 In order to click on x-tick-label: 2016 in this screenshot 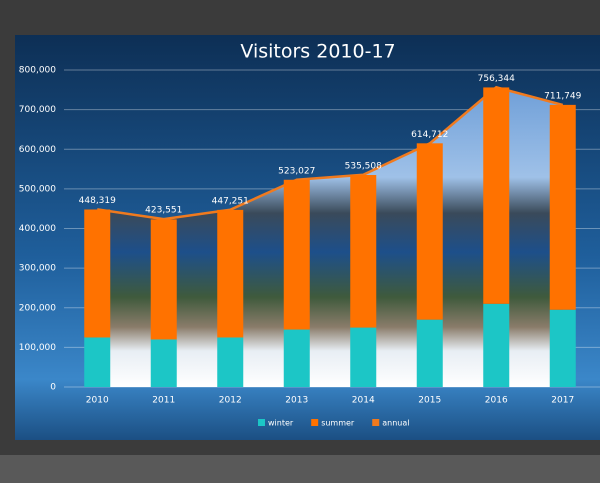, I will do `click(496, 401)`.